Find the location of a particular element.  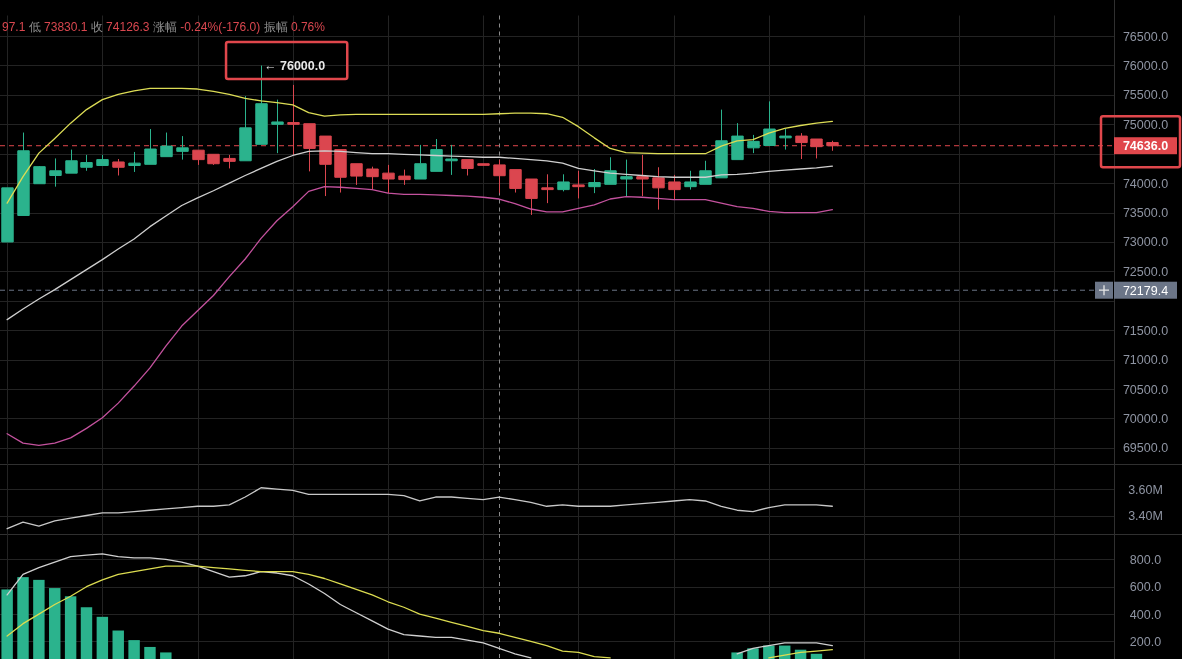

y-tick-label: 200.0 is located at coordinates (1145, 641).